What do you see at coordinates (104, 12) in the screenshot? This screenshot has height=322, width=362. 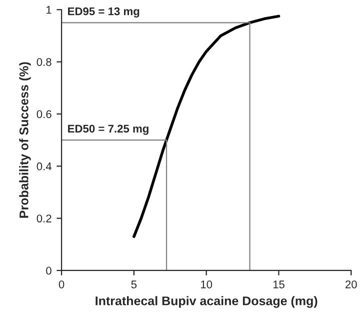 I see `ref-line-label: ED95 = 13 mg` at bounding box center [104, 12].